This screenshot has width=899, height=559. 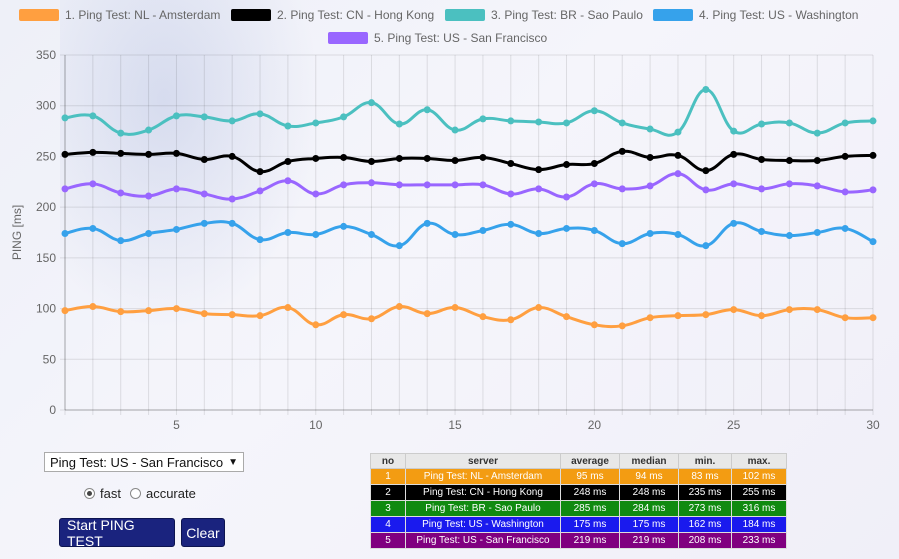 I want to click on mode-radio-group: fast accurate, so click(x=140, y=493).